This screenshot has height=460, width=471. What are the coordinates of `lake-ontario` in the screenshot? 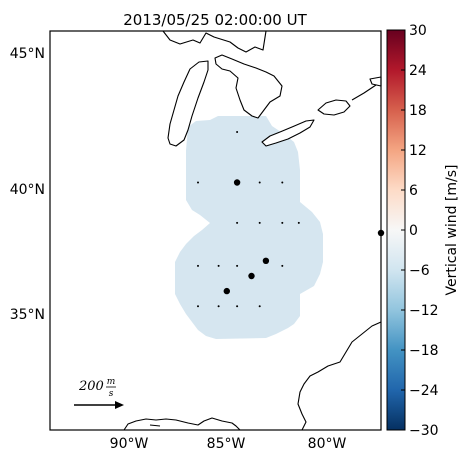 It's located at (334, 107).